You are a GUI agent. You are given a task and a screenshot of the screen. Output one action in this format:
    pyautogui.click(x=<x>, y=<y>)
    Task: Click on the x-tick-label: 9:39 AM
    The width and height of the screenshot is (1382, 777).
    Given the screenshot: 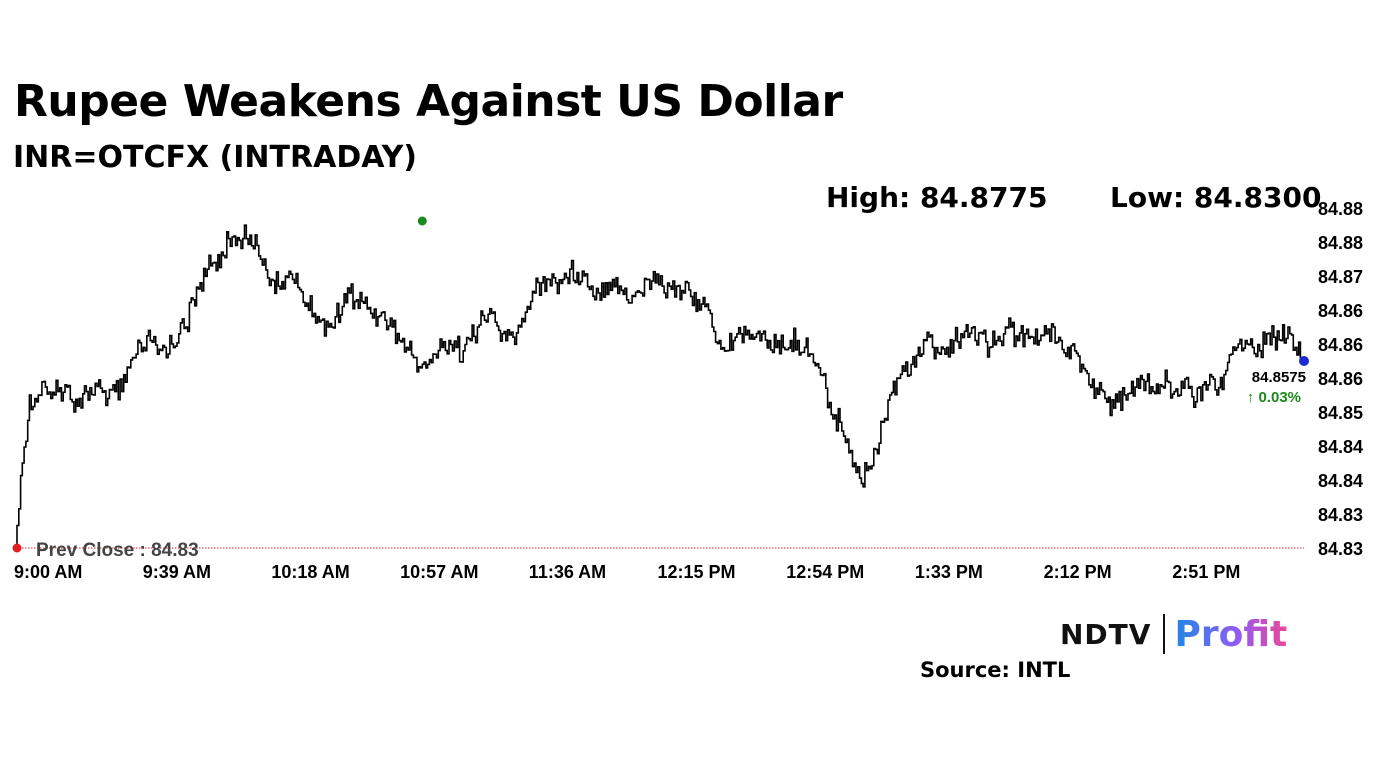 What is the action you would take?
    pyautogui.click(x=177, y=572)
    